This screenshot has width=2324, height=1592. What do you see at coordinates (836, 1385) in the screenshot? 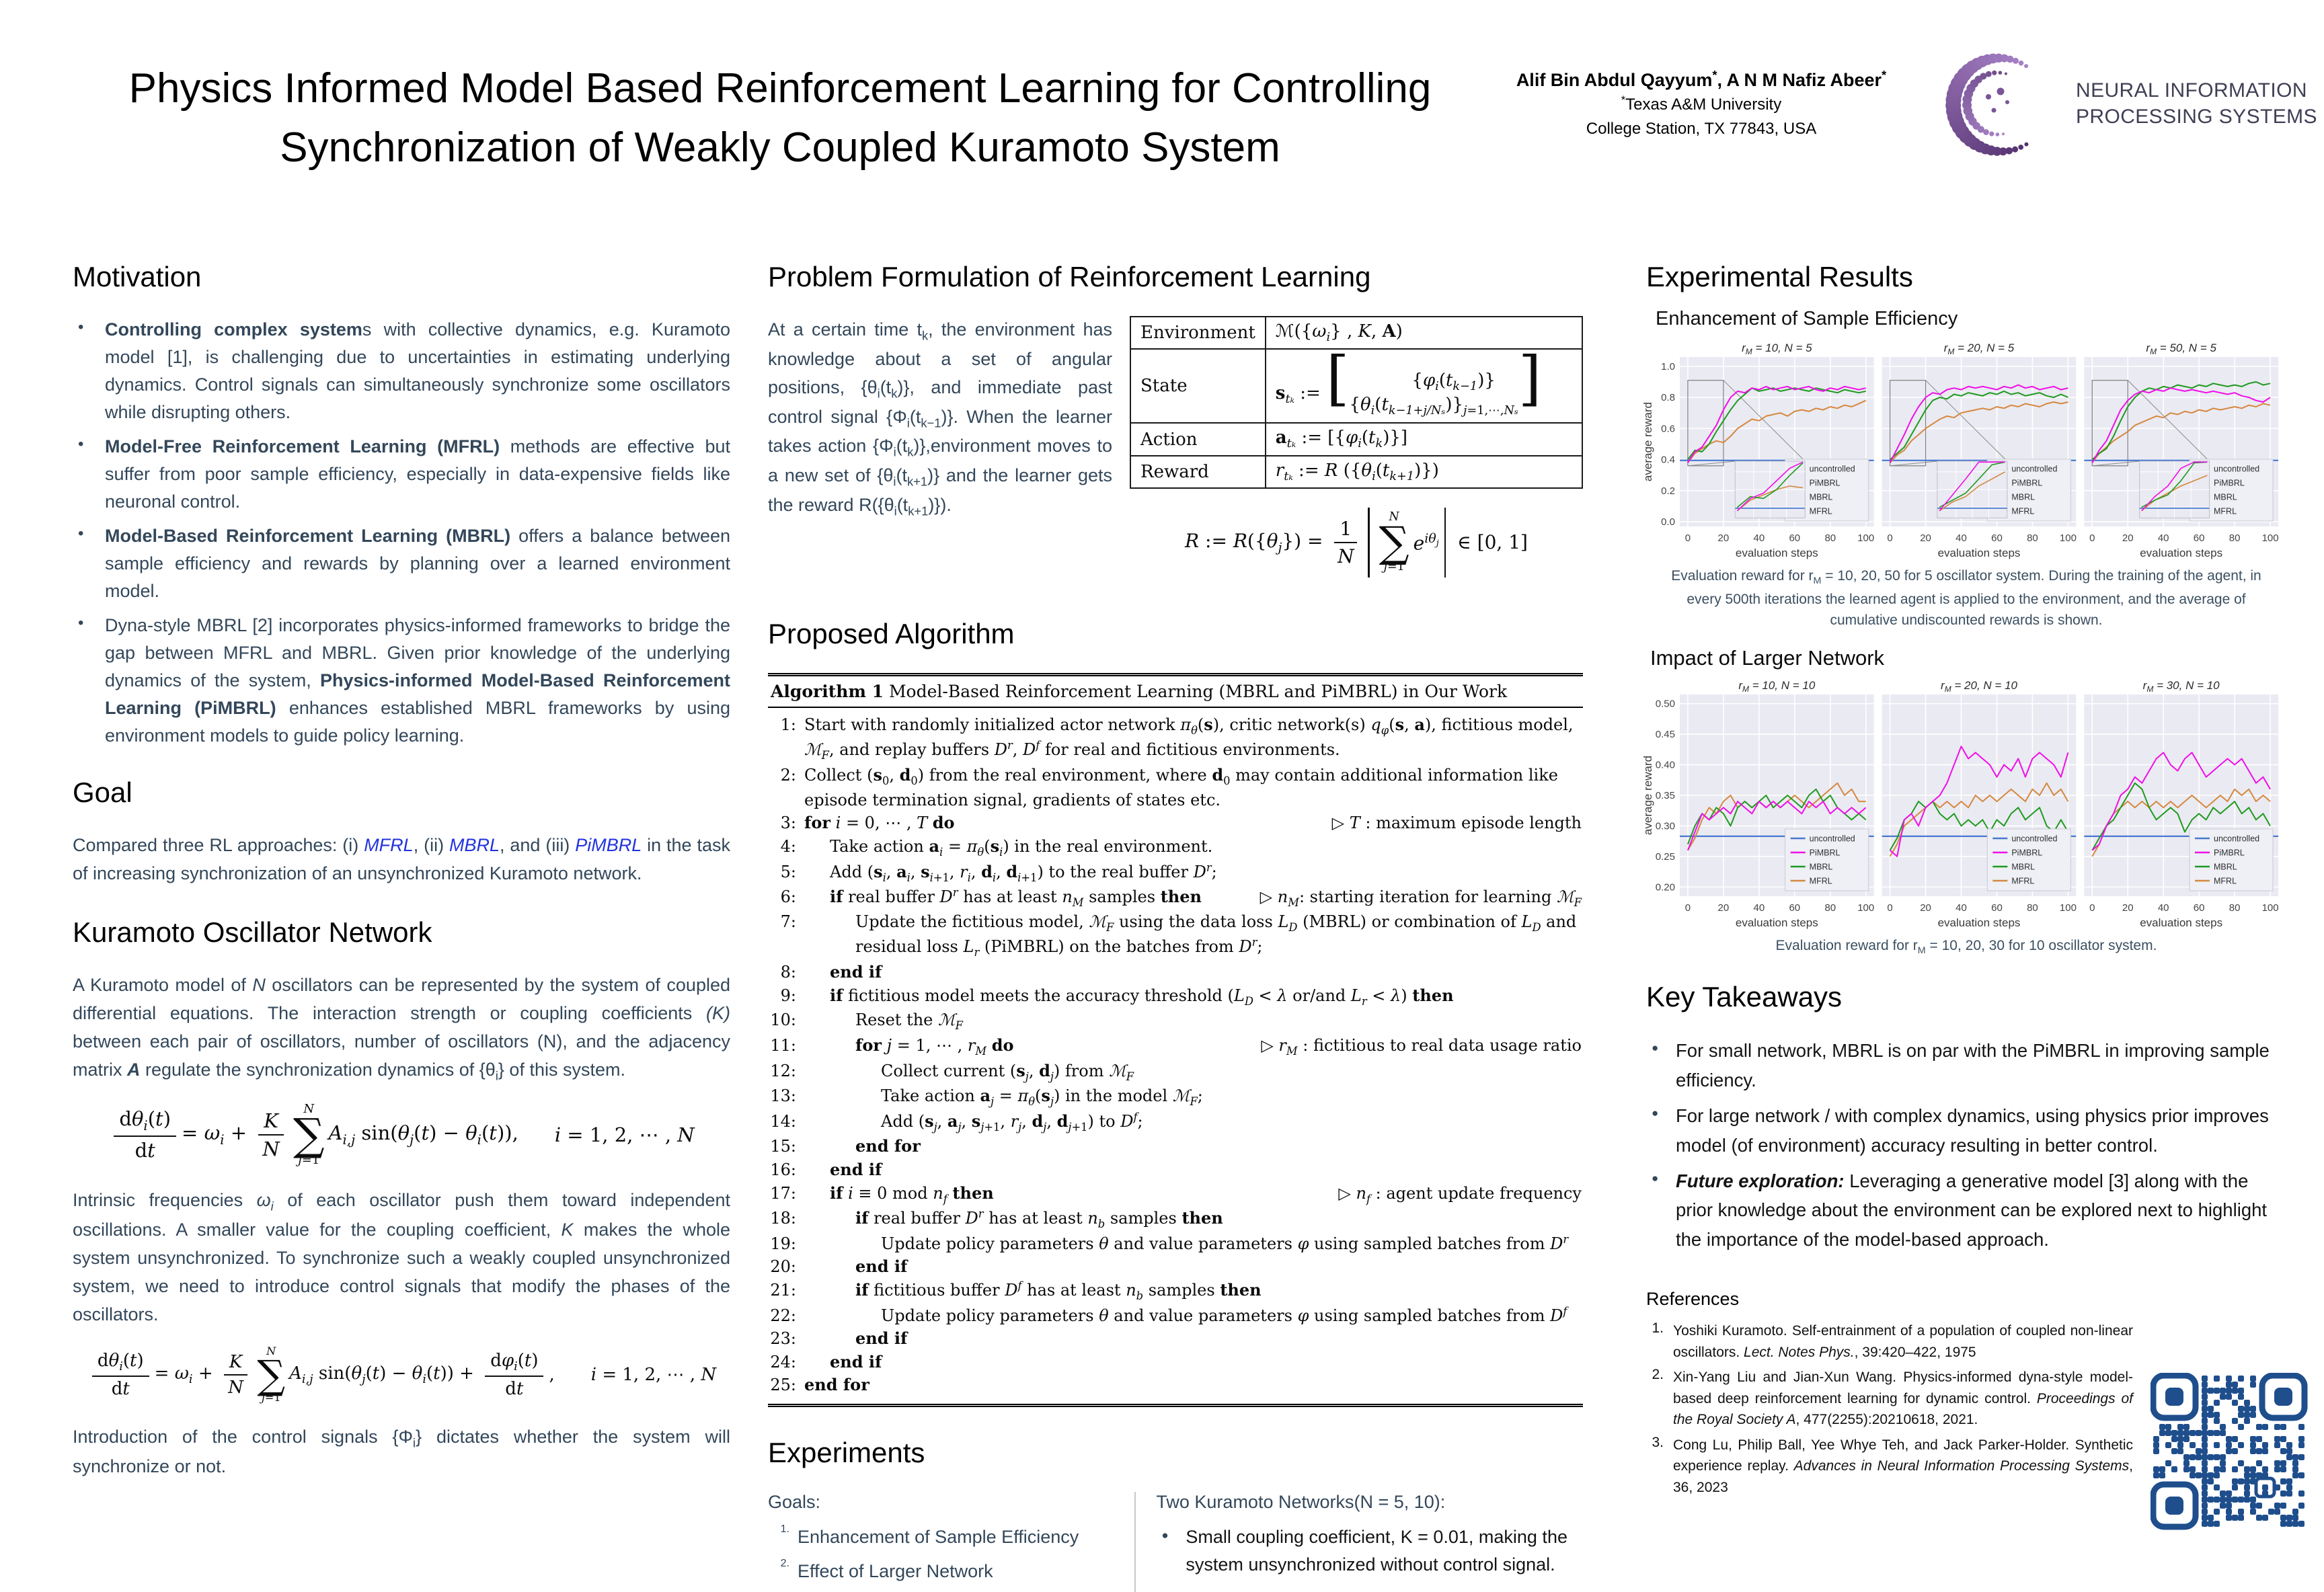
I see `algorithm-line-text: end for` at bounding box center [836, 1385].